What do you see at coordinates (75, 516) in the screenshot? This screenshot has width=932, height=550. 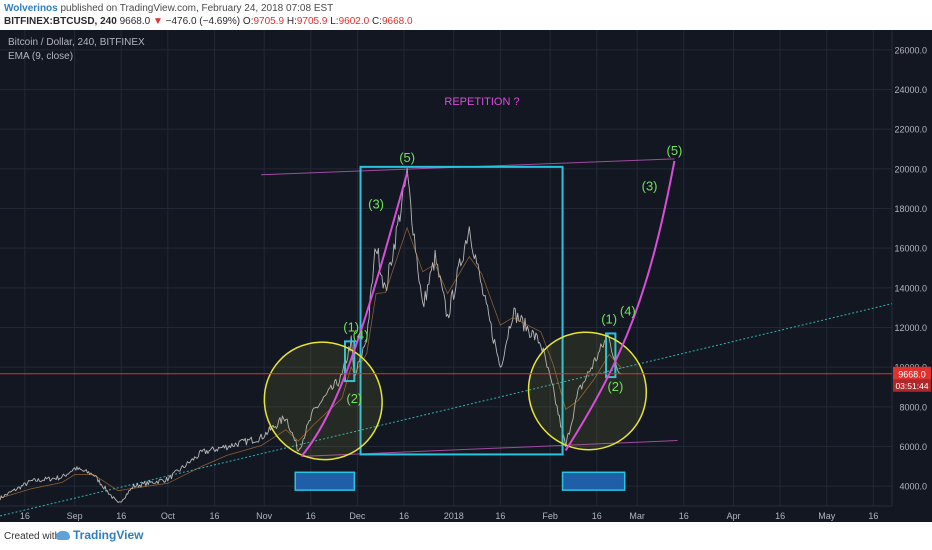 I see `x-tick-label: Sep` at bounding box center [75, 516].